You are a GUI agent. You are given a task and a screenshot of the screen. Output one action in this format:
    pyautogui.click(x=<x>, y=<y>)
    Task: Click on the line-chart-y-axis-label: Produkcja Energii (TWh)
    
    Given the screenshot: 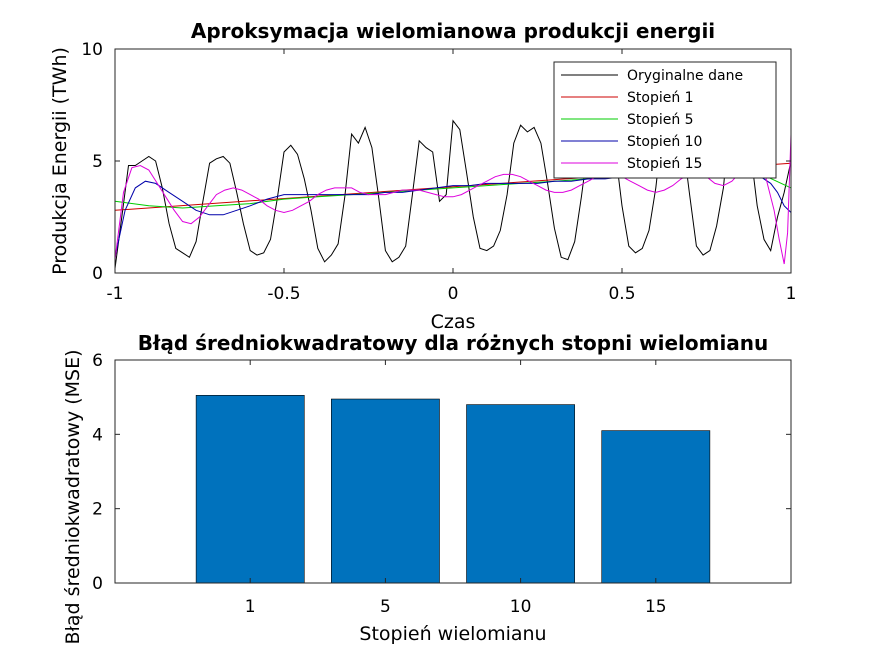 What is the action you would take?
    pyautogui.click(x=60, y=161)
    